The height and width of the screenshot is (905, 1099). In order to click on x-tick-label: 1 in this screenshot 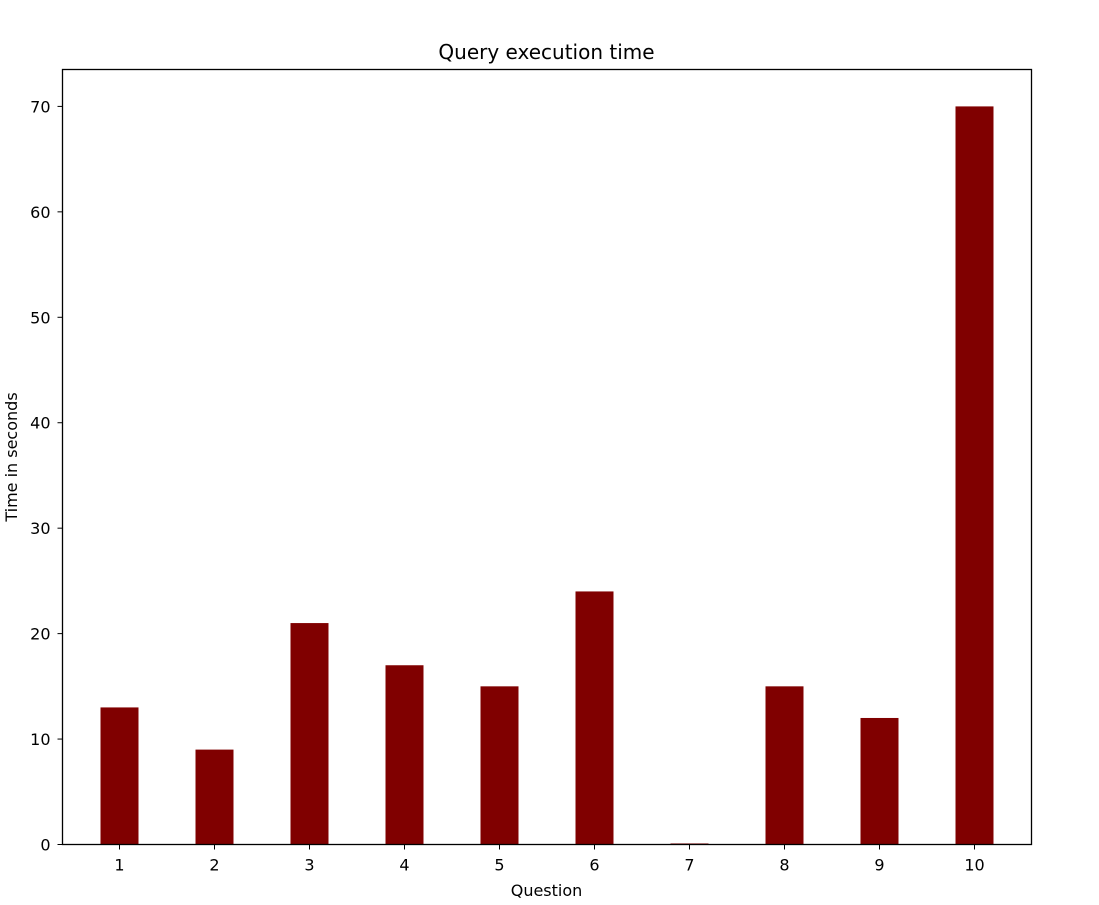, I will do `click(119, 865)`.